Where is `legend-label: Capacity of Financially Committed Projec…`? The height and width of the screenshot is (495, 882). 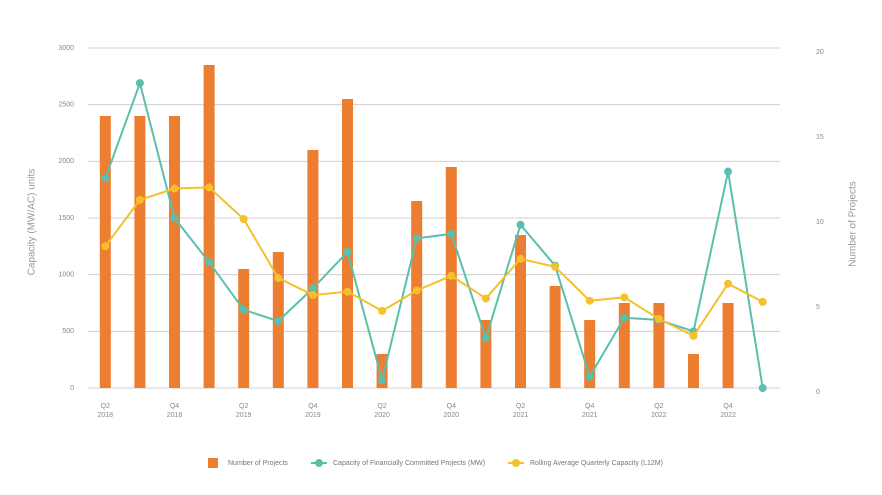 legend-label: Capacity of Financially Committed Projec… is located at coordinates (409, 463).